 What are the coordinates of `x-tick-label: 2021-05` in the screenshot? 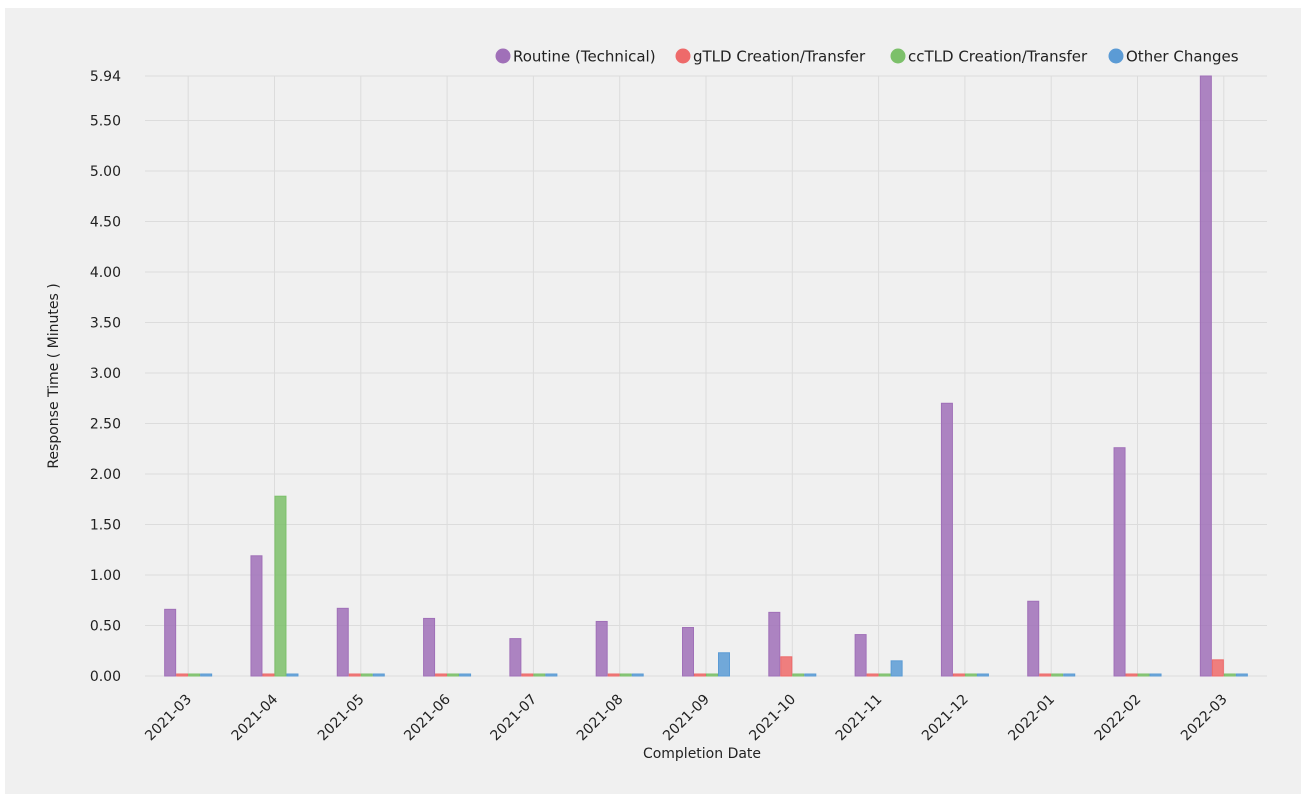 It's located at (341, 718).